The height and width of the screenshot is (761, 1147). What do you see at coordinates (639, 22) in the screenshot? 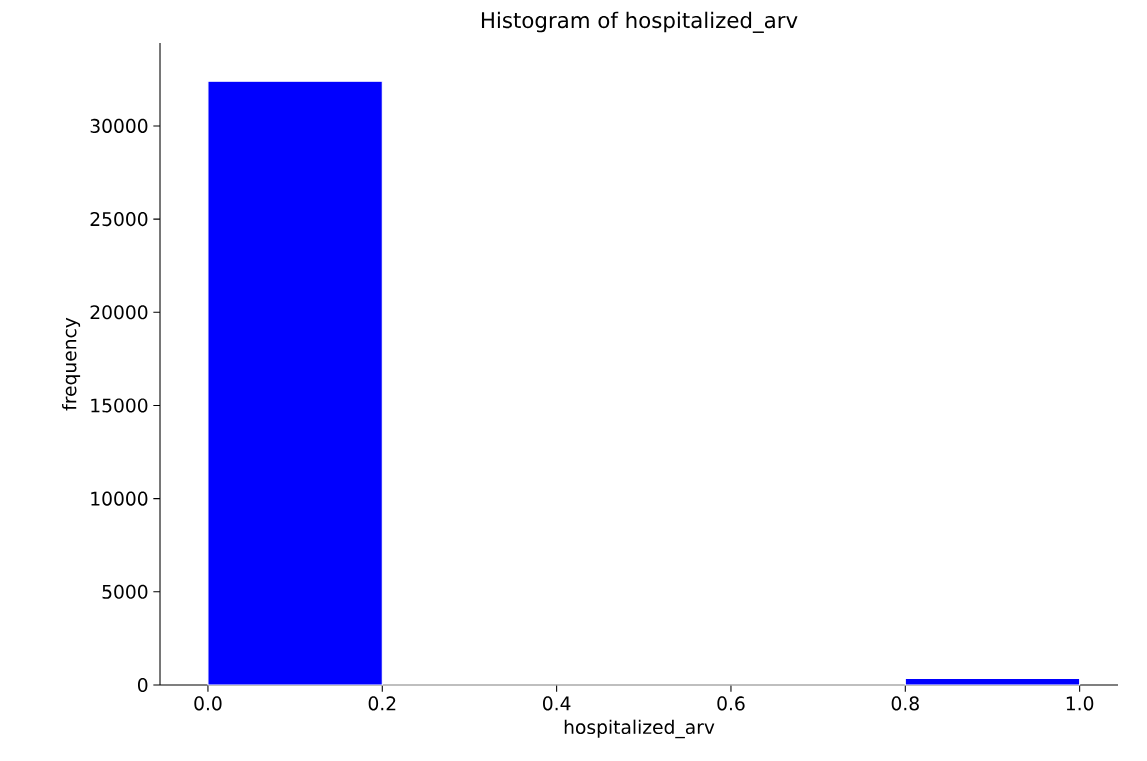
I see `chart-title: Histogram of hospitalized_arv` at bounding box center [639, 22].